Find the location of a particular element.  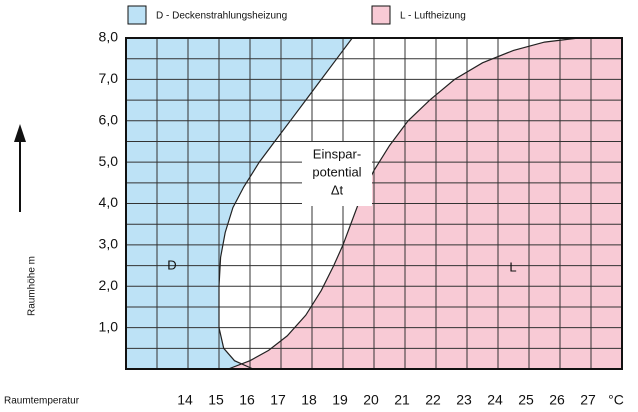

y-tick-label: 6,0 is located at coordinates (109, 119).